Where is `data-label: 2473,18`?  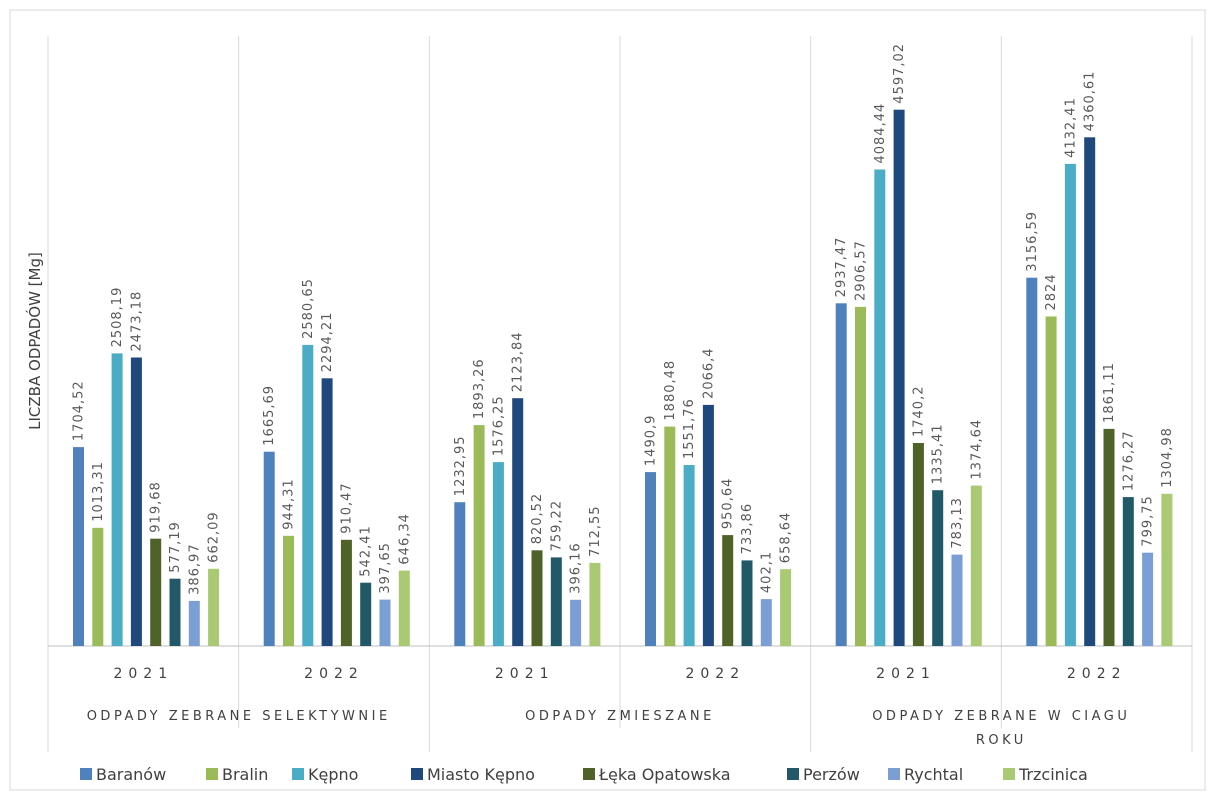 data-label: 2473,18 is located at coordinates (136, 321).